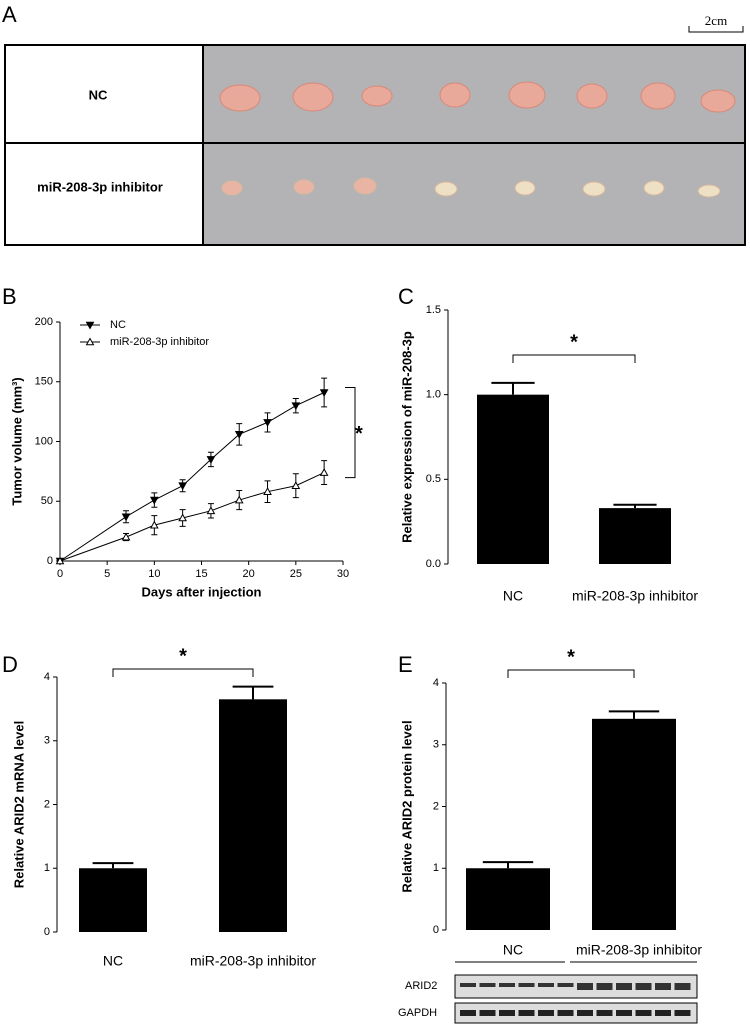  I want to click on y-tick-label: 200, so click(44, 322).